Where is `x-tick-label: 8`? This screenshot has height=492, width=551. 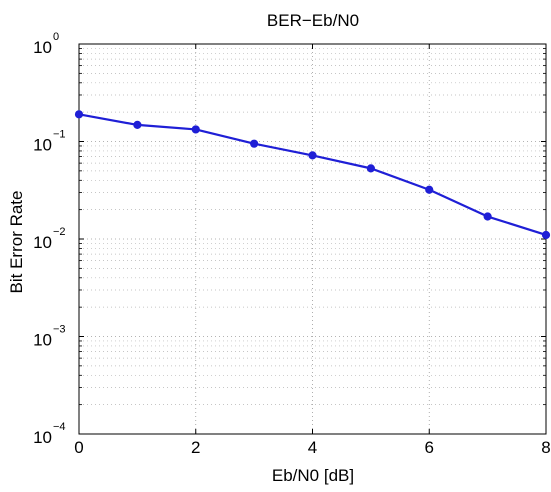
x-tick-label: 8 is located at coordinates (545, 447).